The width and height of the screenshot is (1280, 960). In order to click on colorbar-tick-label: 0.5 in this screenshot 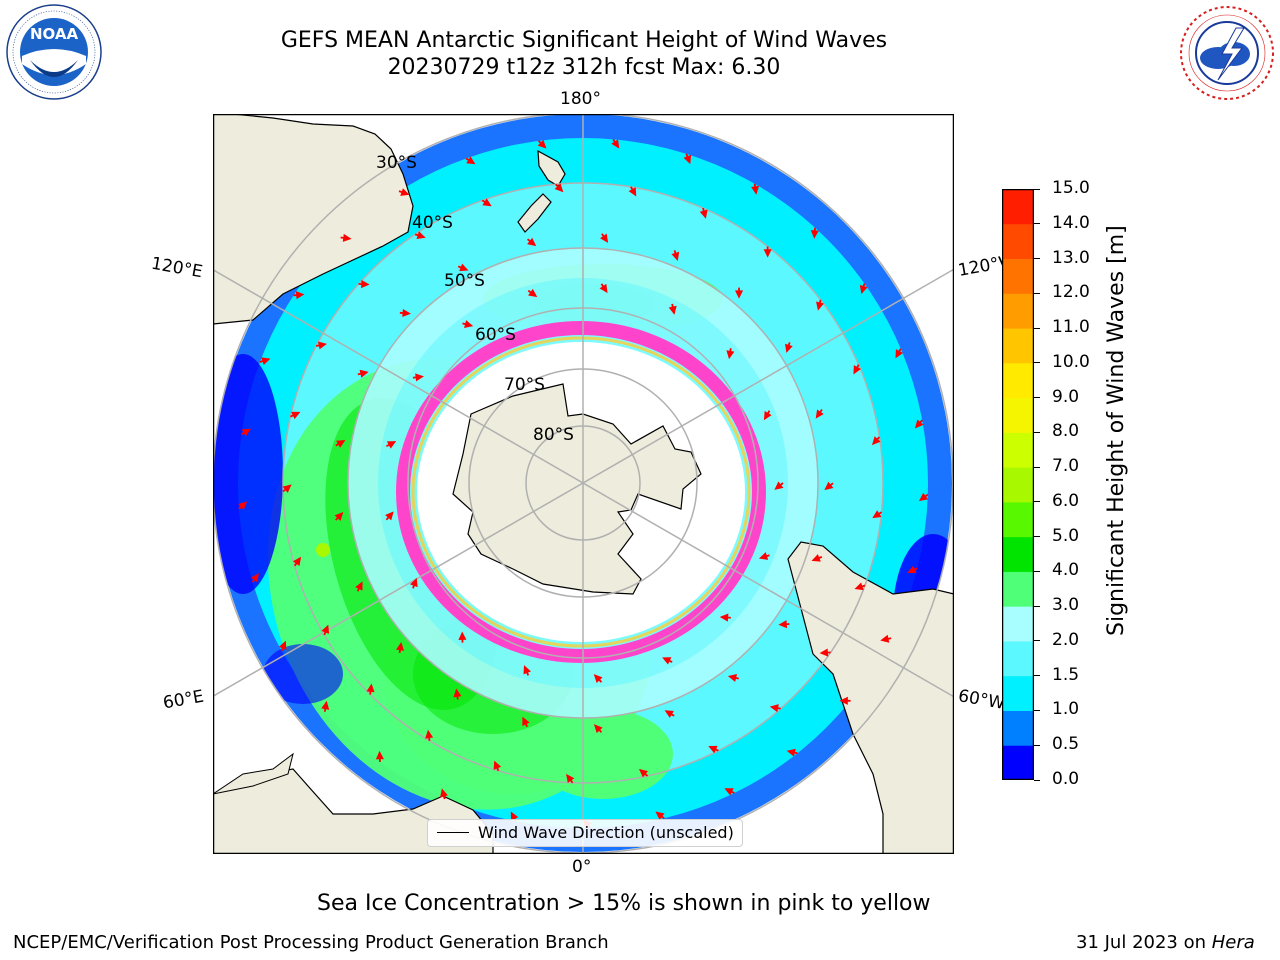, I will do `click(1066, 744)`.